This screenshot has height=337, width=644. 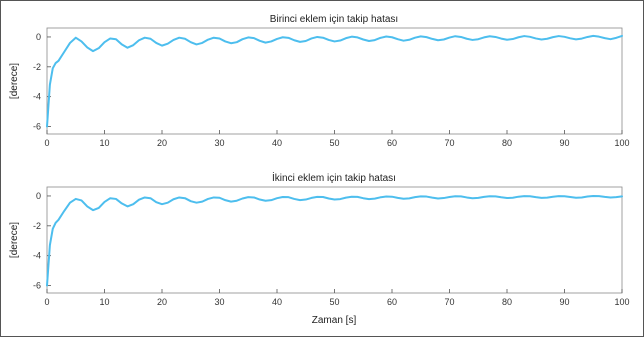 What do you see at coordinates (334, 177) in the screenshot?
I see `bottom-plot-title: İkinci eklem için takip hatası` at bounding box center [334, 177].